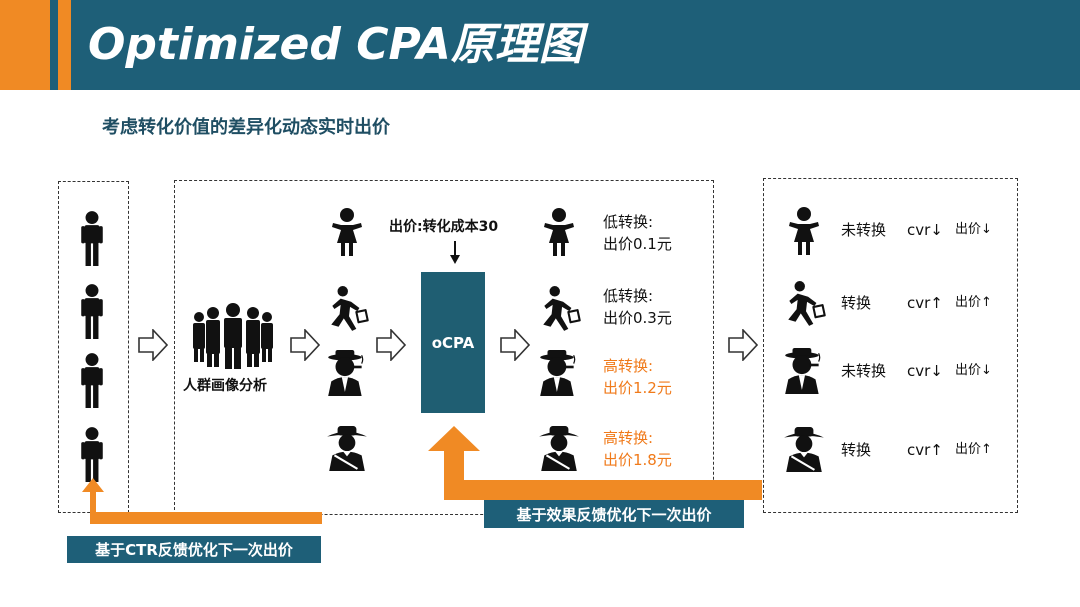  I want to click on crowd-label: 人群画像分析, so click(225, 386).